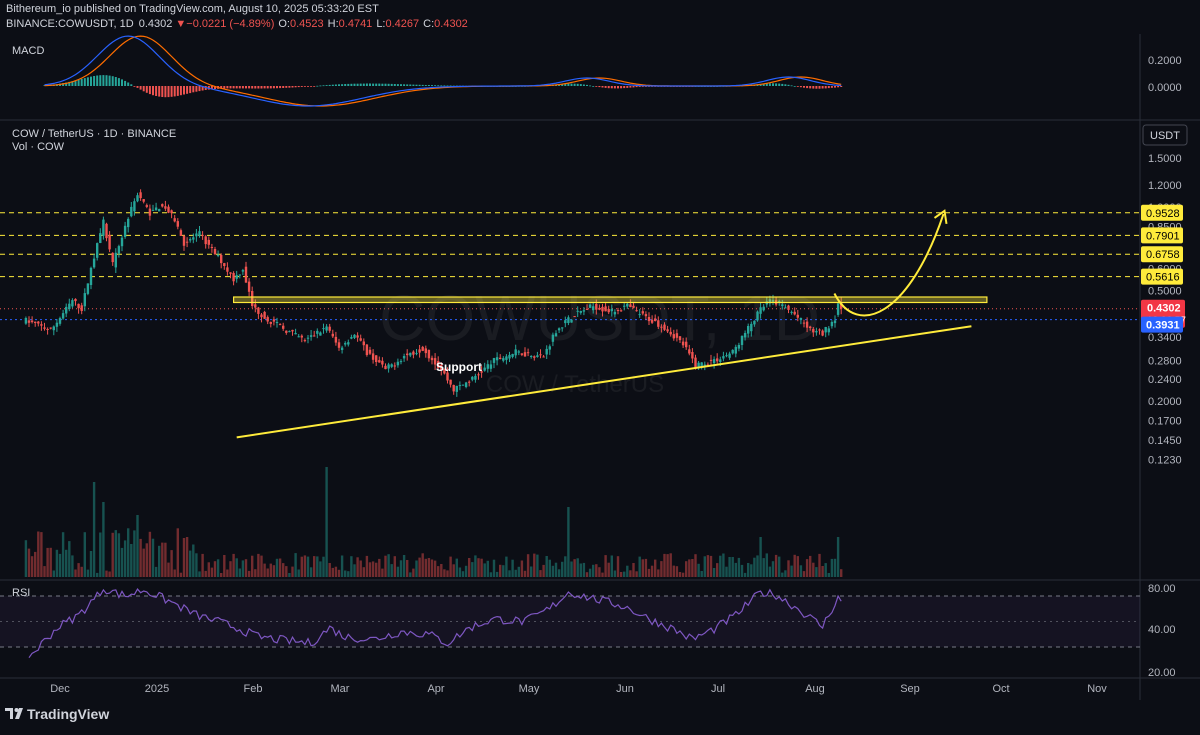  What do you see at coordinates (575, 384) in the screenshot?
I see `watermark-name: COW / TetherUS` at bounding box center [575, 384].